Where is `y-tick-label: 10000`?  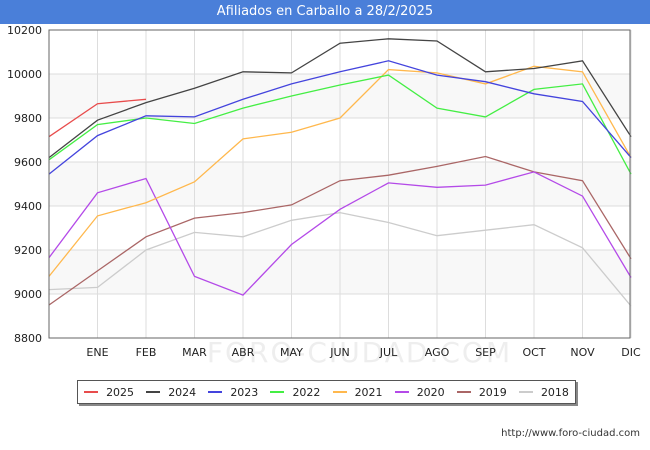 y-tick-label: 10000 is located at coordinates (24, 74).